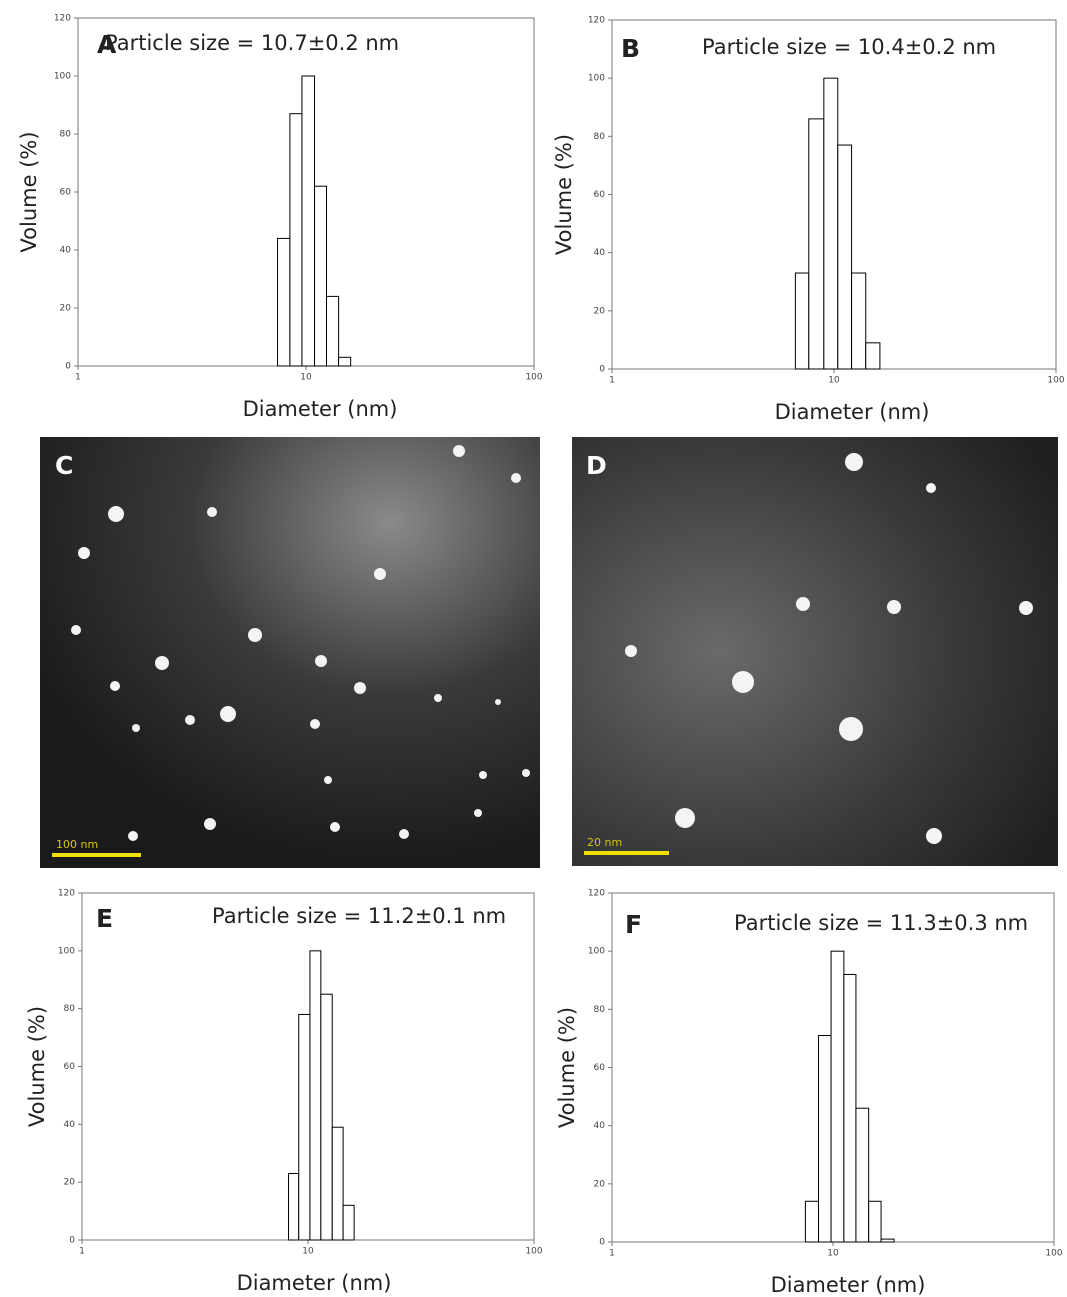 The image size is (1067, 1297). Describe the element at coordinates (77, 844) in the screenshot. I see `scale-bar-label: 100 nm` at that location.